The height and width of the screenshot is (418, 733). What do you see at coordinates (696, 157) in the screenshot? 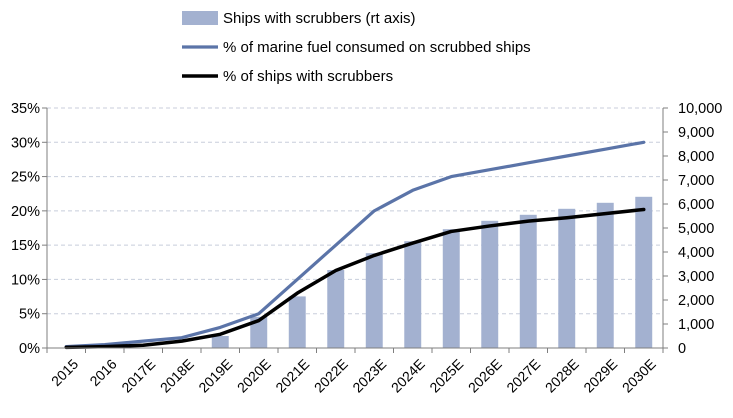
I see `right-tick-label: 8,000` at bounding box center [696, 157].